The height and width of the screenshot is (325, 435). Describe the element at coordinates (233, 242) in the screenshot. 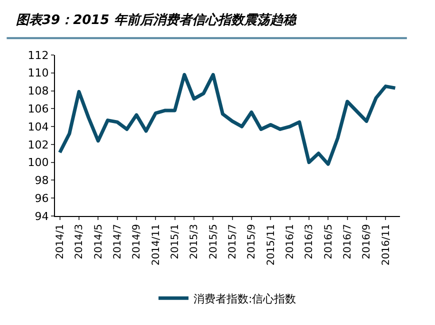

I see `x-tick-label: 2015/7` at that location.